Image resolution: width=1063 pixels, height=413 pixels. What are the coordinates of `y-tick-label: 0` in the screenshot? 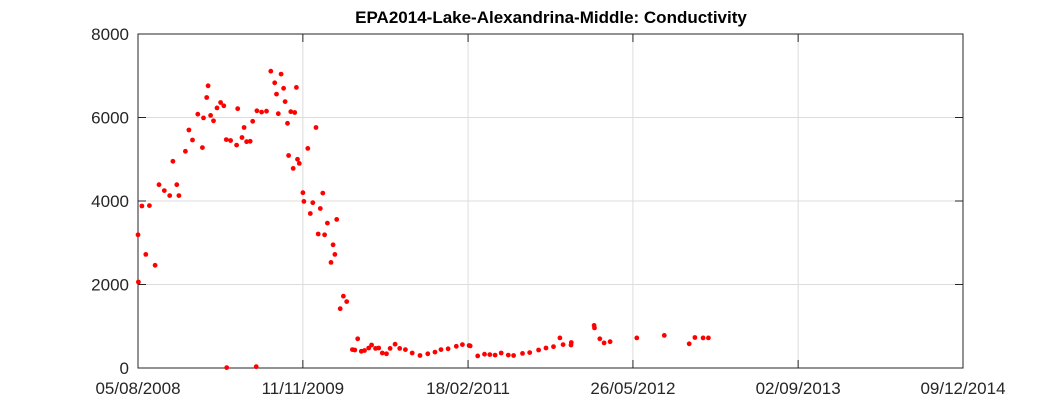 It's located at (124, 368).